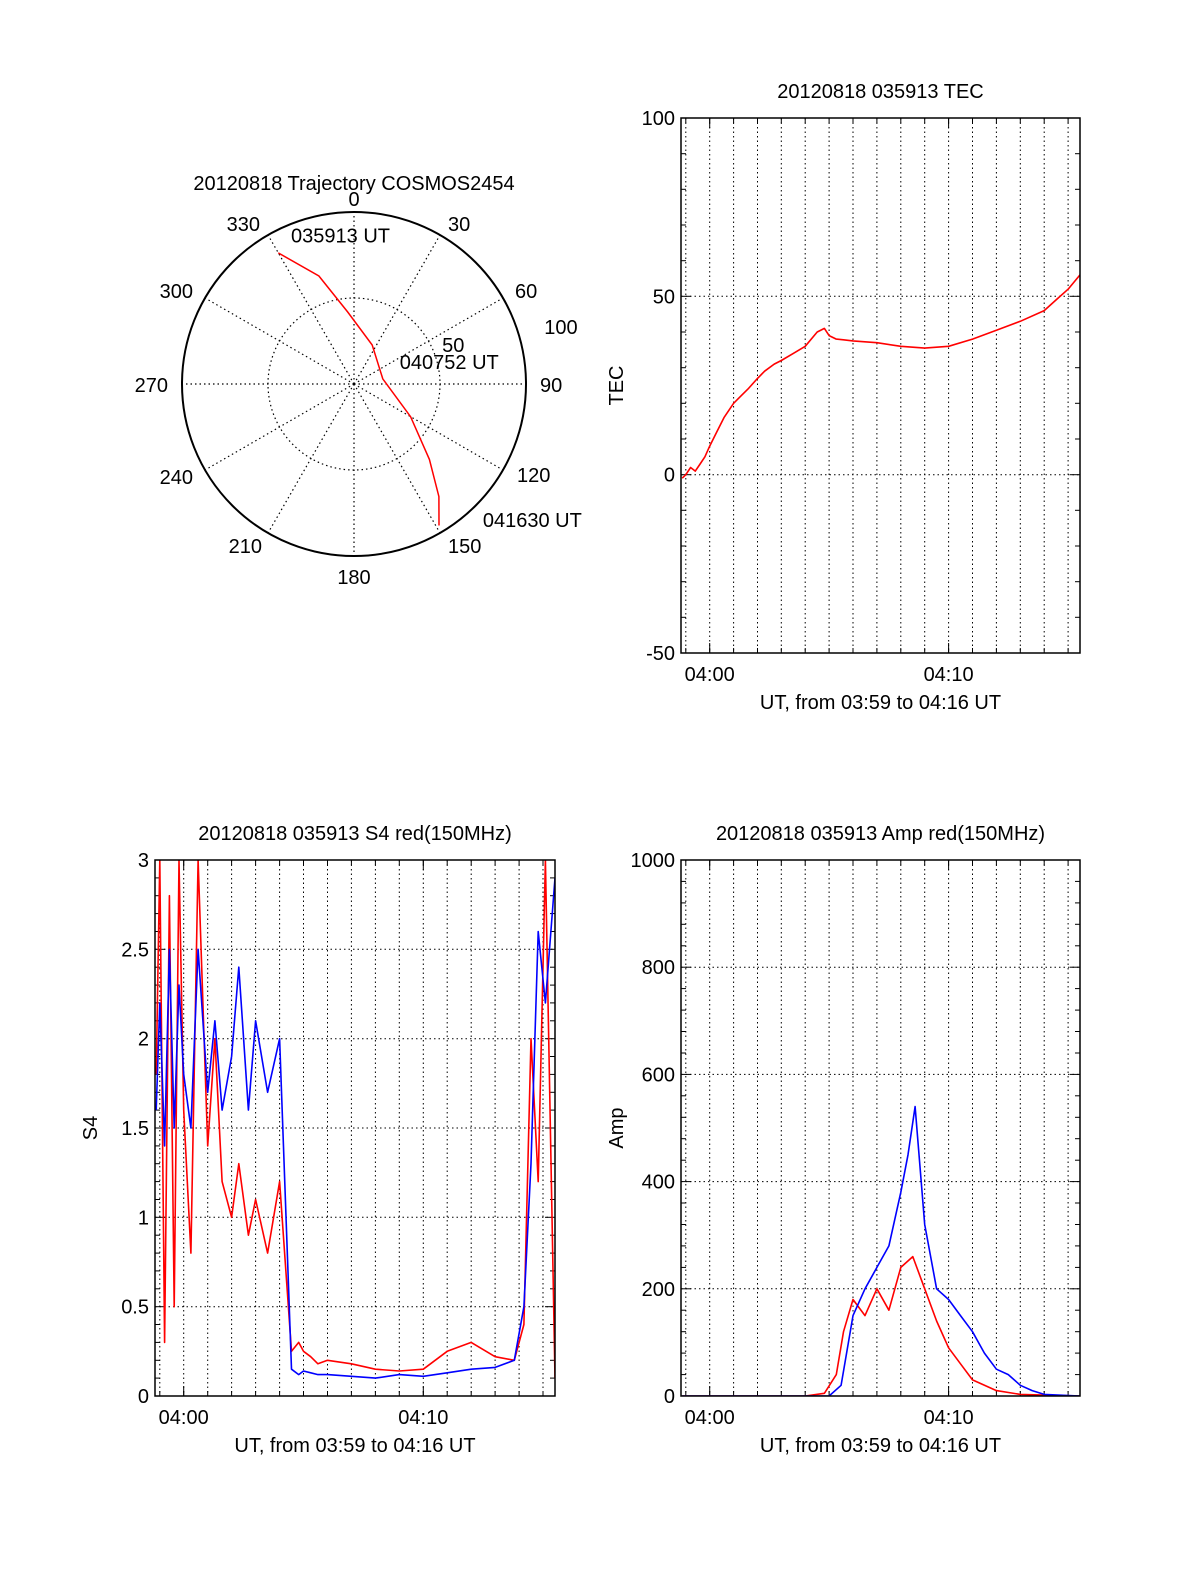 This screenshot has width=1200, height=1575. What do you see at coordinates (151, 386) in the screenshot?
I see `azimuth-label: 270` at bounding box center [151, 386].